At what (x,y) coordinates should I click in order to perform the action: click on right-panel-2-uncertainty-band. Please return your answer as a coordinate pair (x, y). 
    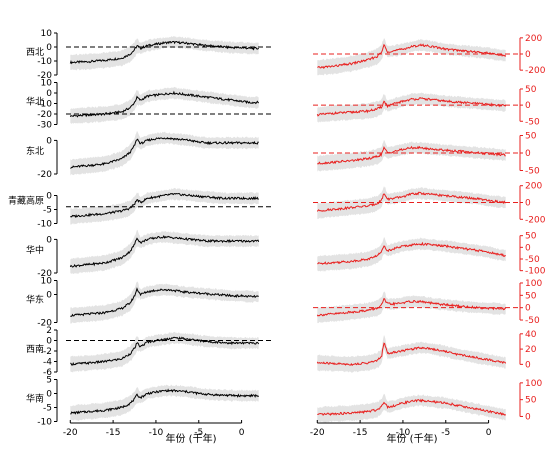
    Looking at the image, I should click on (411, 107).